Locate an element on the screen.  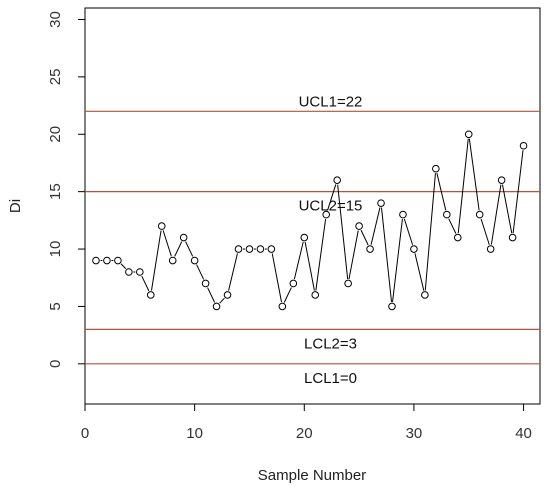
y-axis-label: Di is located at coordinates (15, 206).